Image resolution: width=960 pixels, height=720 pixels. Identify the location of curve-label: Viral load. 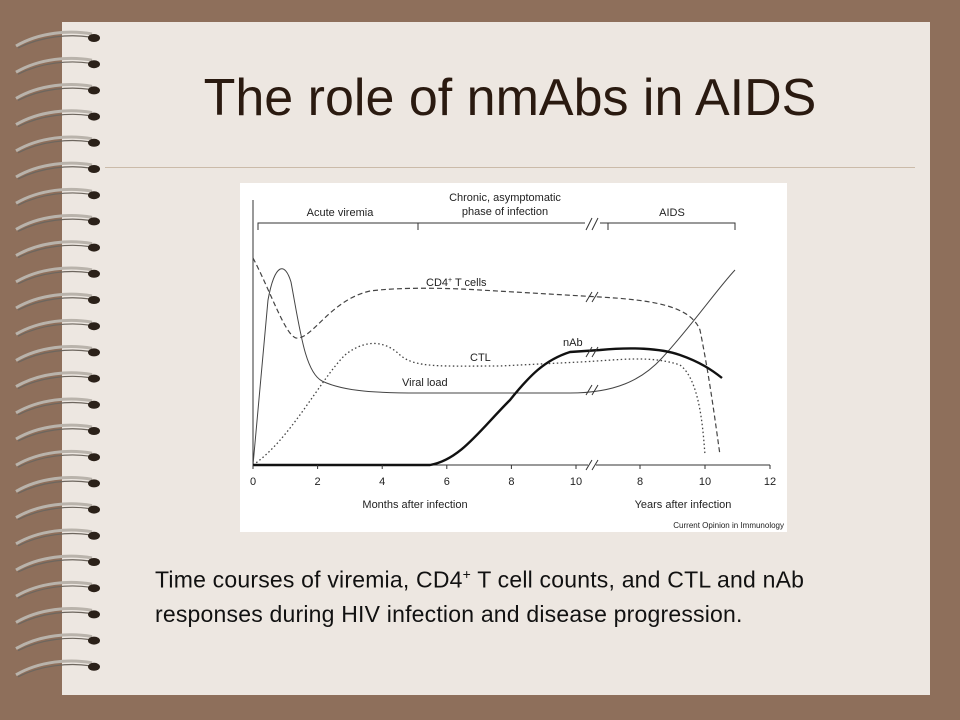
(425, 383).